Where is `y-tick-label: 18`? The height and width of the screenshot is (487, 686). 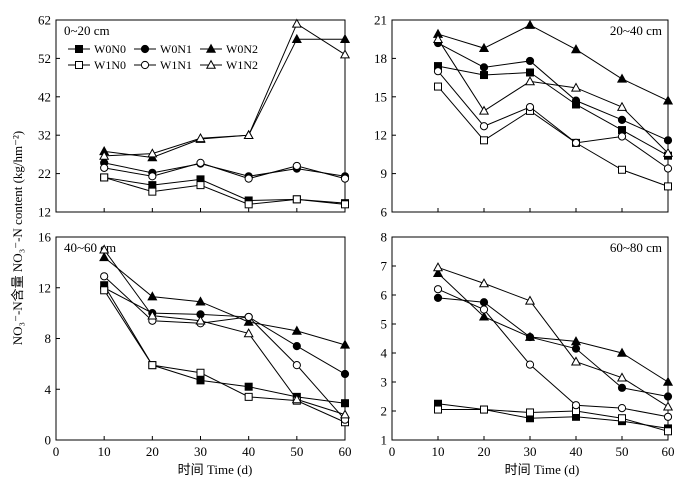
y-tick-label: 18 is located at coordinates (380, 58).